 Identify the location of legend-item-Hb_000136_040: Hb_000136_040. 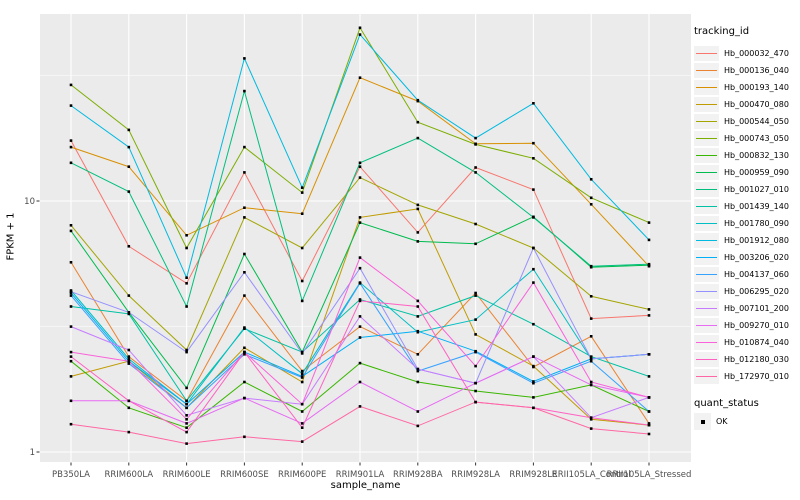
(747, 70).